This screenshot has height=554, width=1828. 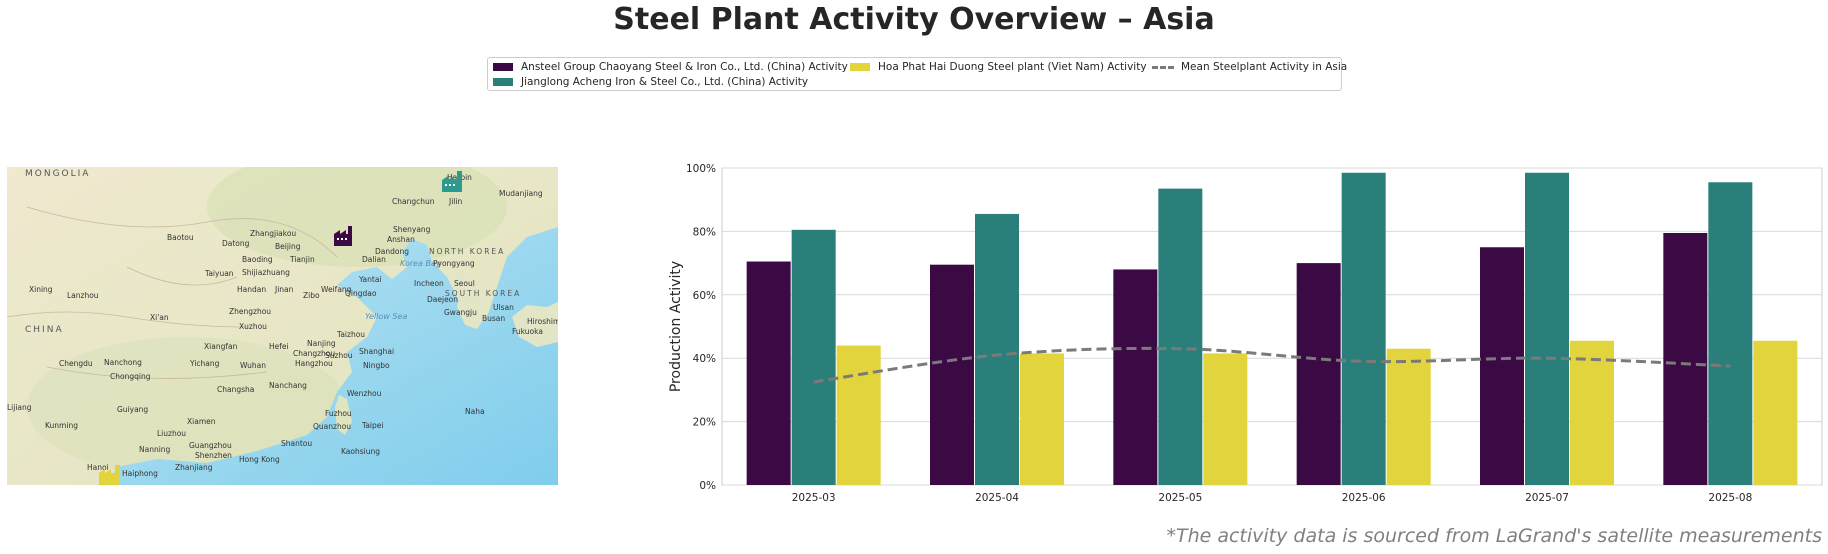 What do you see at coordinates (704, 359) in the screenshot?
I see `y-tick-label: 40%` at bounding box center [704, 359].